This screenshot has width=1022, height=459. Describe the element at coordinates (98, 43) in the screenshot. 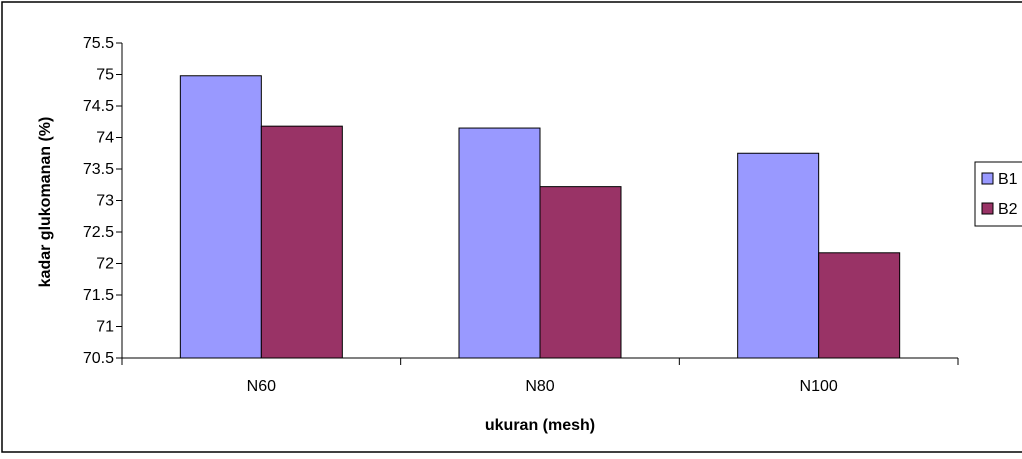

I see `y-tick-label: 75.5` at that location.